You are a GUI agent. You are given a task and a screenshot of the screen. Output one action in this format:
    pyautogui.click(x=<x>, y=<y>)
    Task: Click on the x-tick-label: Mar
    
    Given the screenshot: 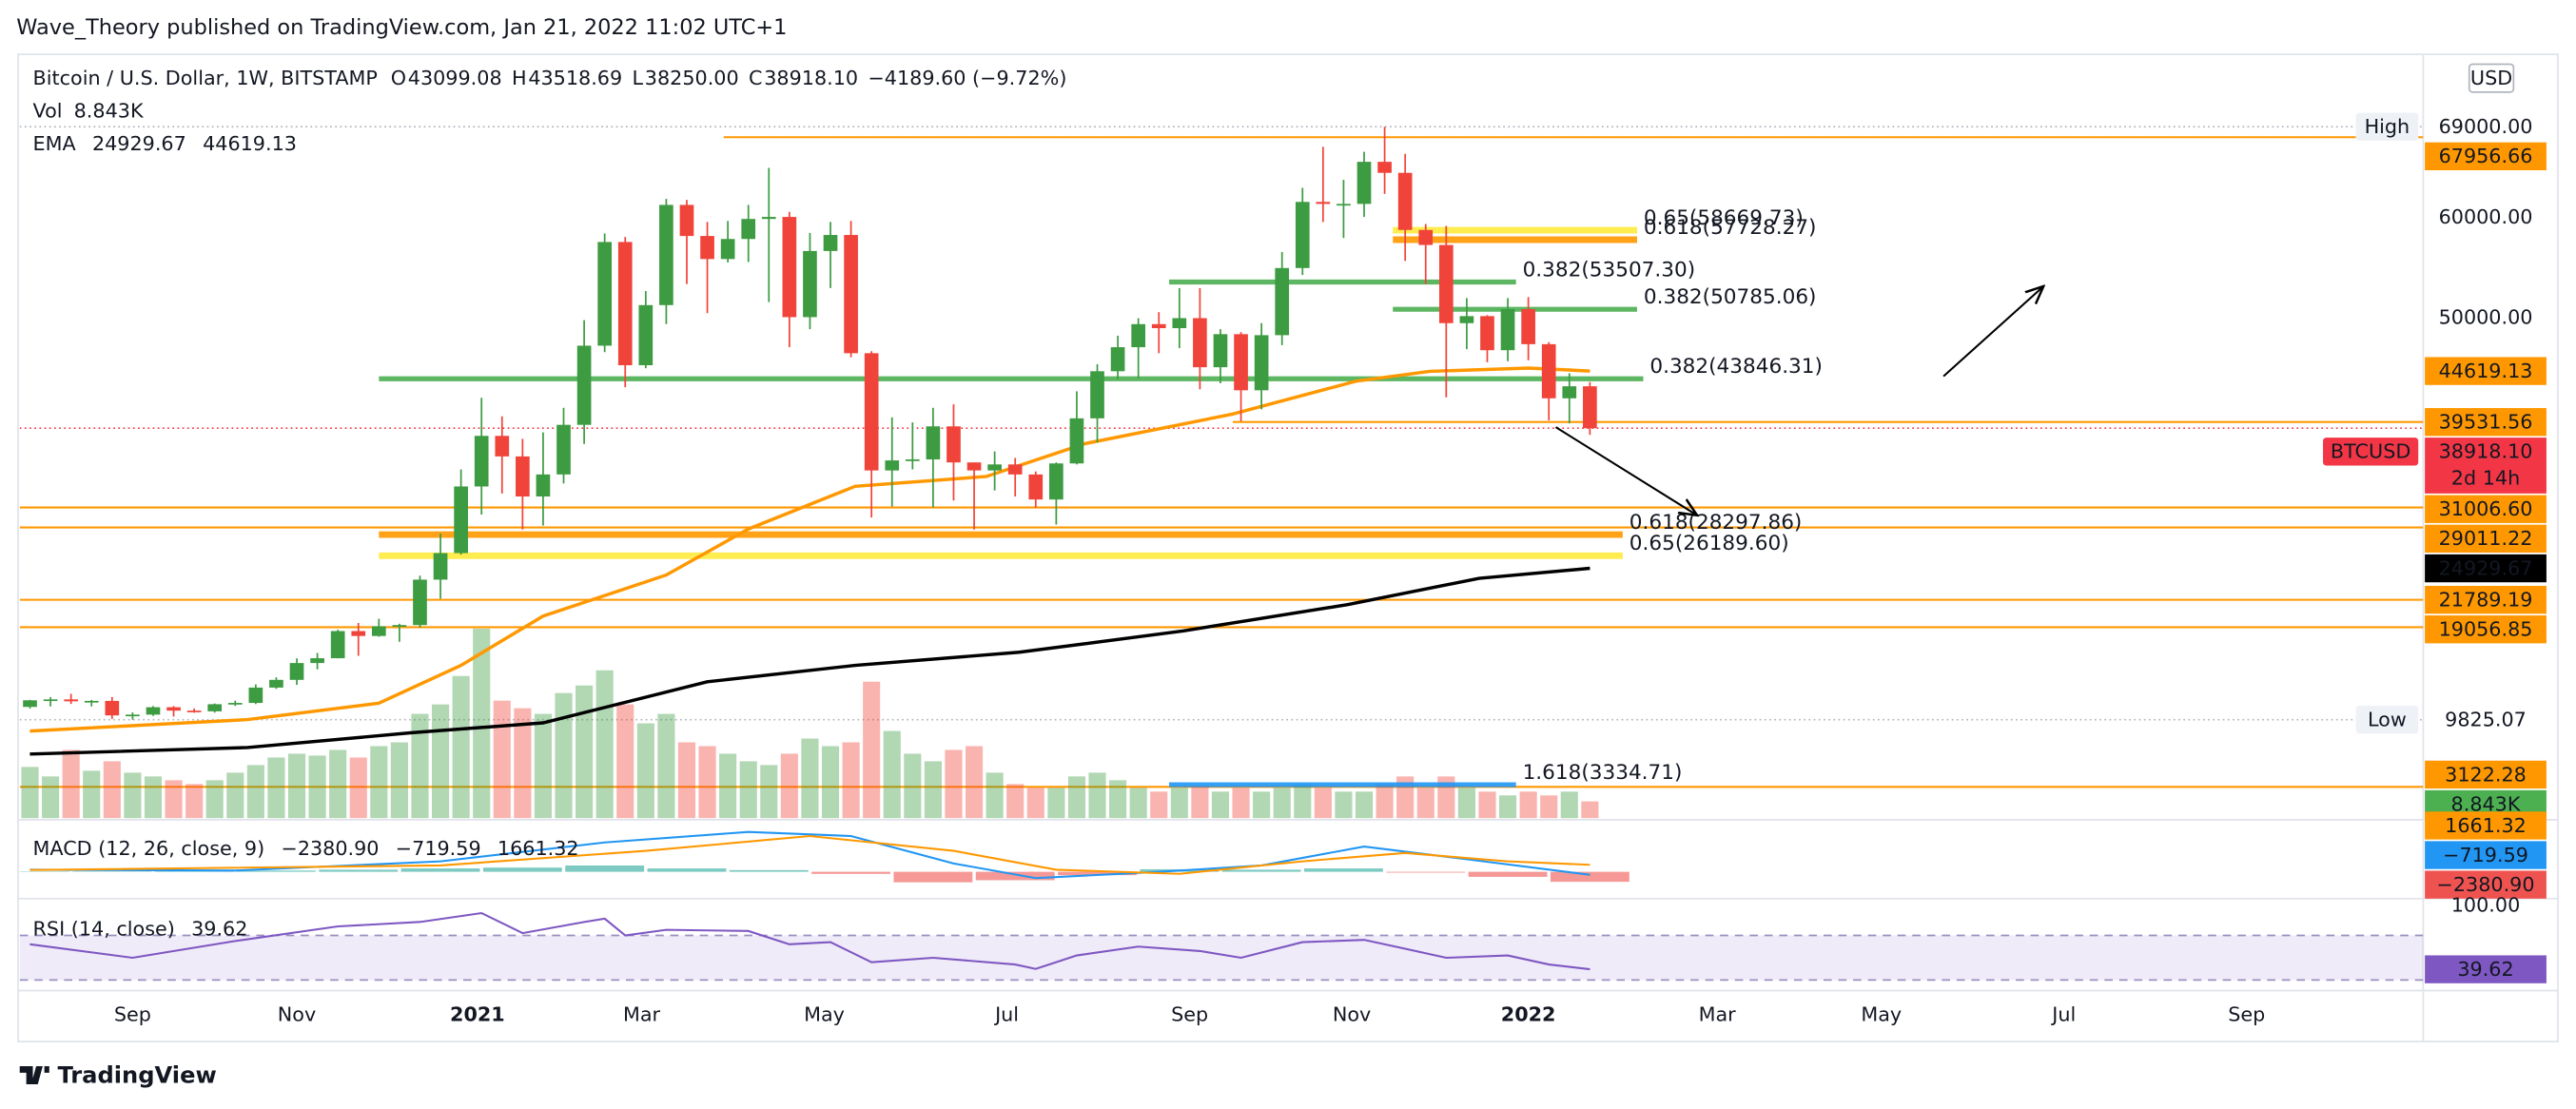 What is the action you would take?
    pyautogui.click(x=1718, y=1013)
    